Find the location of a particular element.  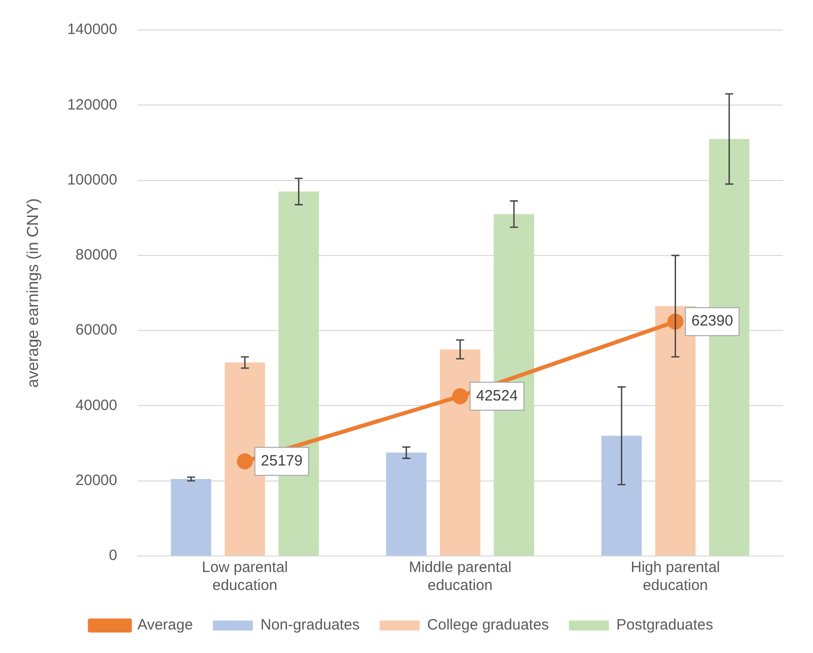

y-tick-label: 60000 is located at coordinates (97, 330).